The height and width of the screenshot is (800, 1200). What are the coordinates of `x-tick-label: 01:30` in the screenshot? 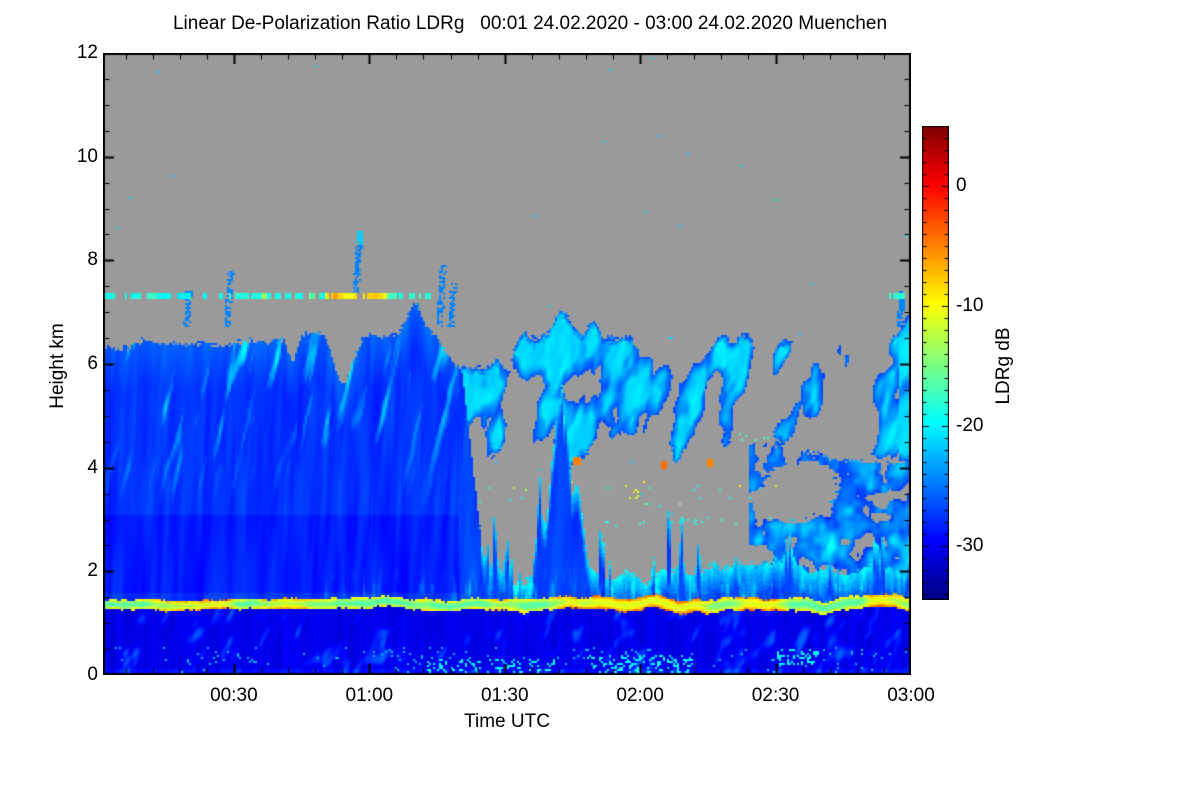 It's located at (504, 695).